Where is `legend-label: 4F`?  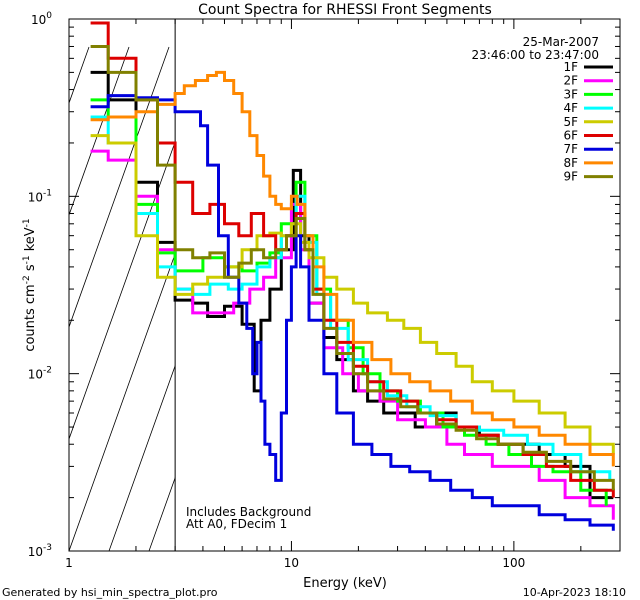 legend-label: 4F is located at coordinates (570, 108).